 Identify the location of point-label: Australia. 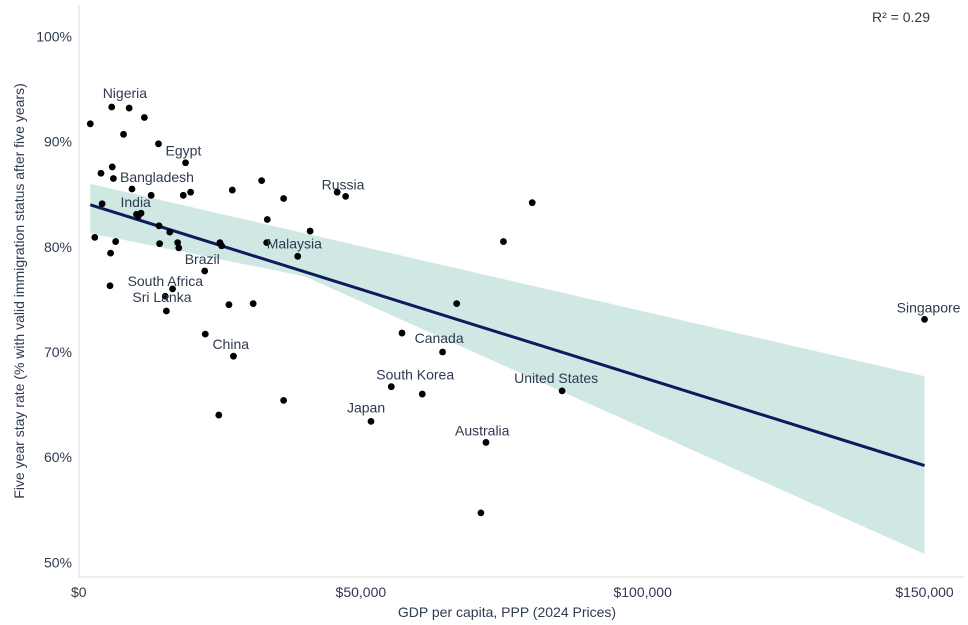
(482, 430).